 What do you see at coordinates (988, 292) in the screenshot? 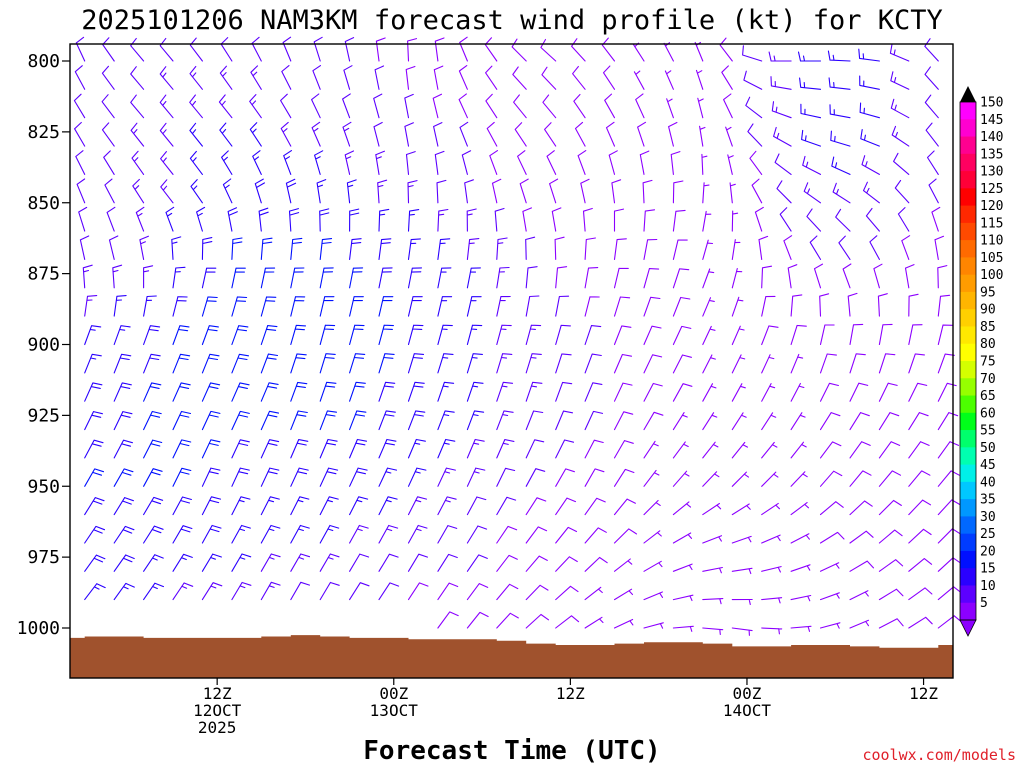
I see `colorbar-tick-label: 95` at bounding box center [988, 292].